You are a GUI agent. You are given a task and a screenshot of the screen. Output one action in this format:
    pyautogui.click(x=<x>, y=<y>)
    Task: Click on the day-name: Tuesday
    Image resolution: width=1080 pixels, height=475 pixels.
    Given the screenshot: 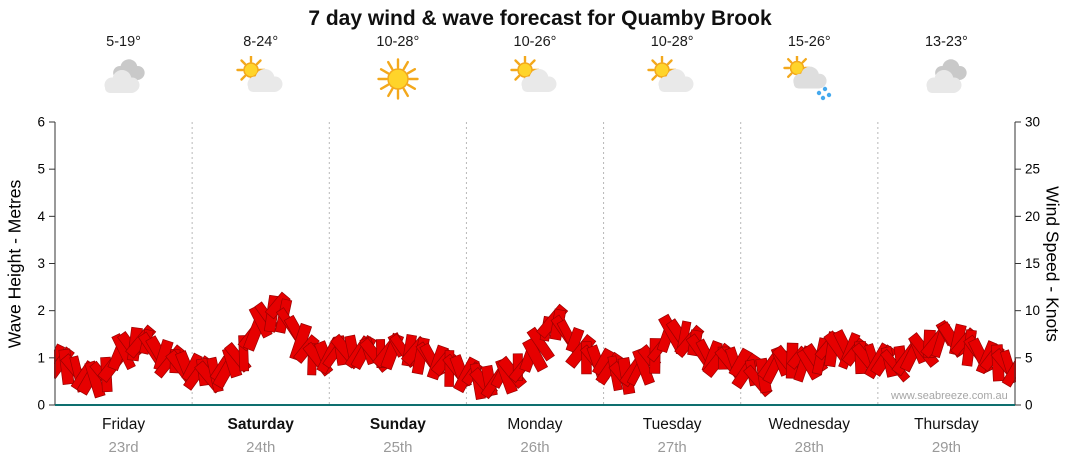 What is the action you would take?
    pyautogui.click(x=672, y=424)
    